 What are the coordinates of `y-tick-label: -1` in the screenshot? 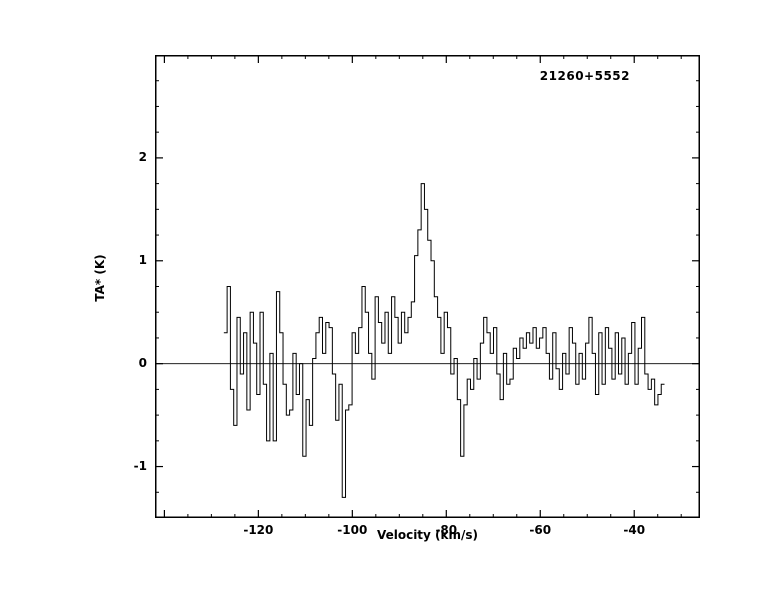 It's located at (140, 465).